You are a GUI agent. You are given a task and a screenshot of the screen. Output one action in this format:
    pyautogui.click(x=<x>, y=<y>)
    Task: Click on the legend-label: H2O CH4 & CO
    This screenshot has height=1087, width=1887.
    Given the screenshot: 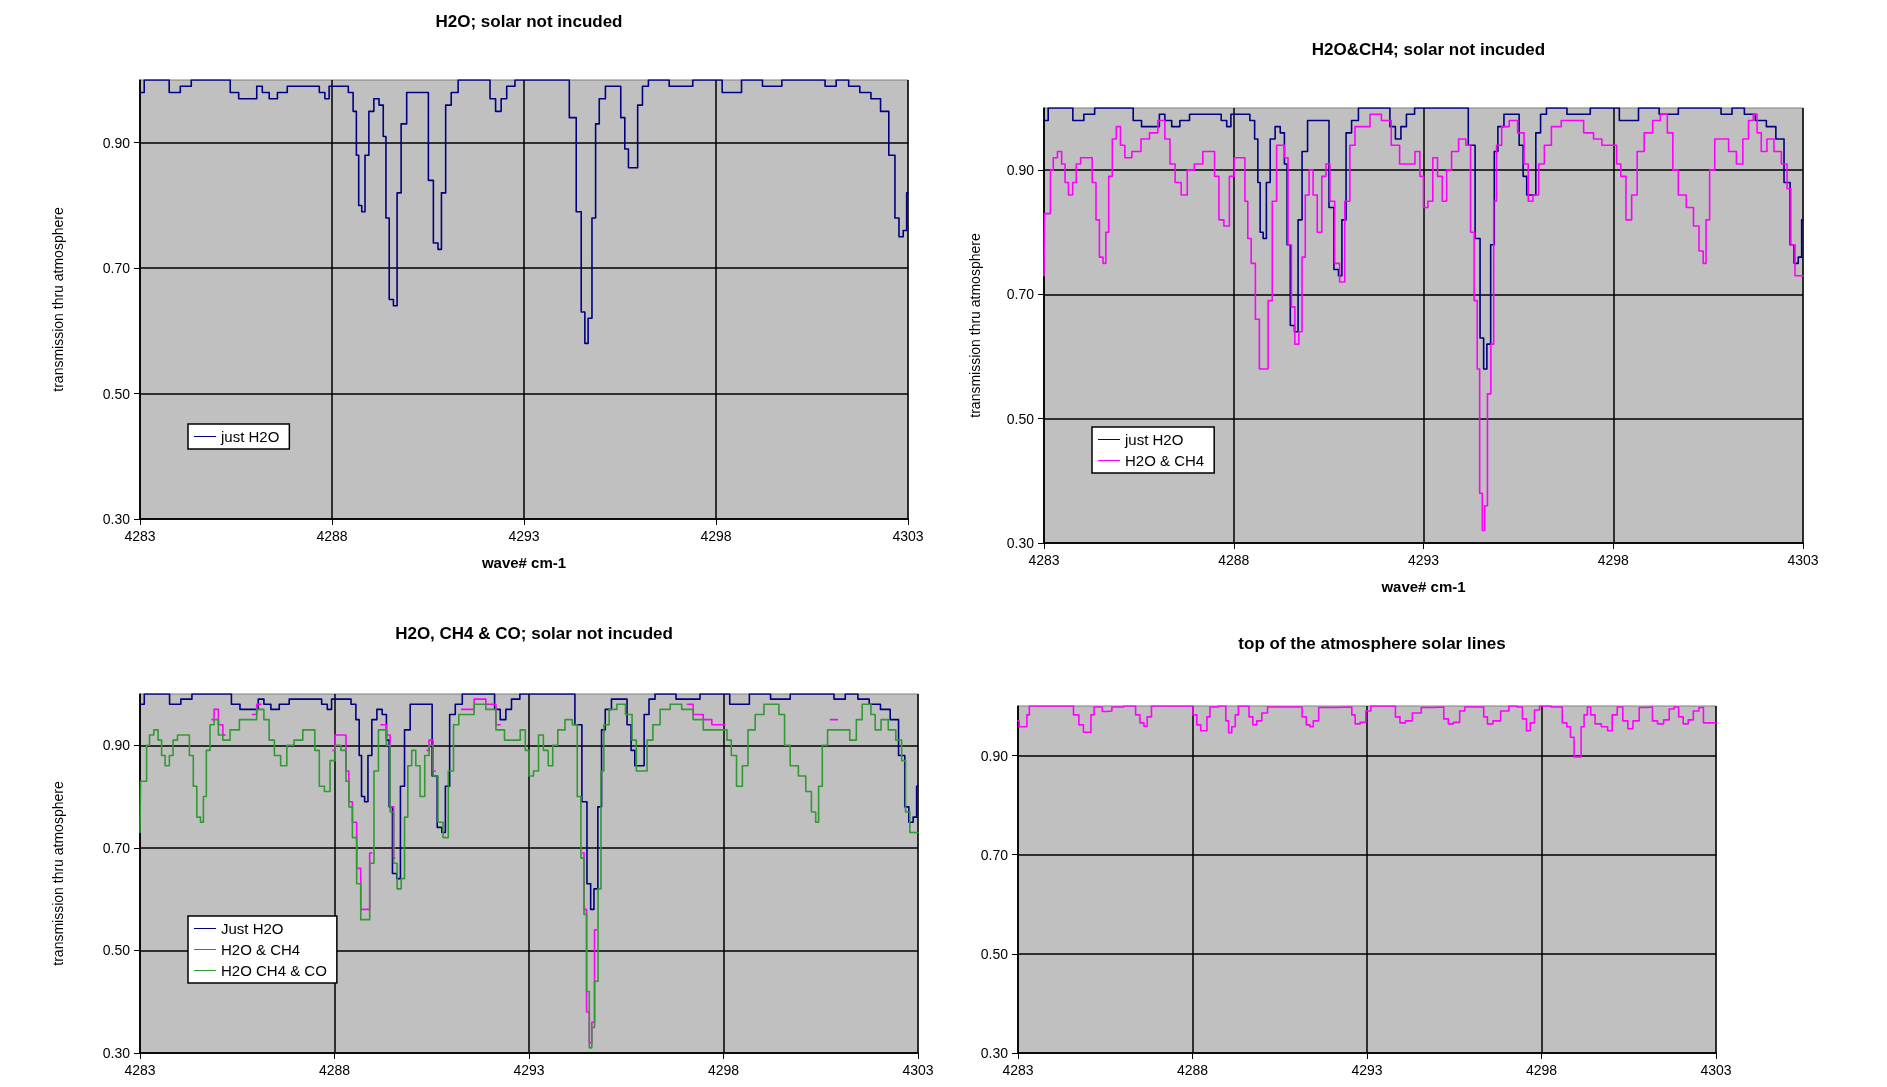 What is the action you would take?
    pyautogui.click(x=274, y=970)
    